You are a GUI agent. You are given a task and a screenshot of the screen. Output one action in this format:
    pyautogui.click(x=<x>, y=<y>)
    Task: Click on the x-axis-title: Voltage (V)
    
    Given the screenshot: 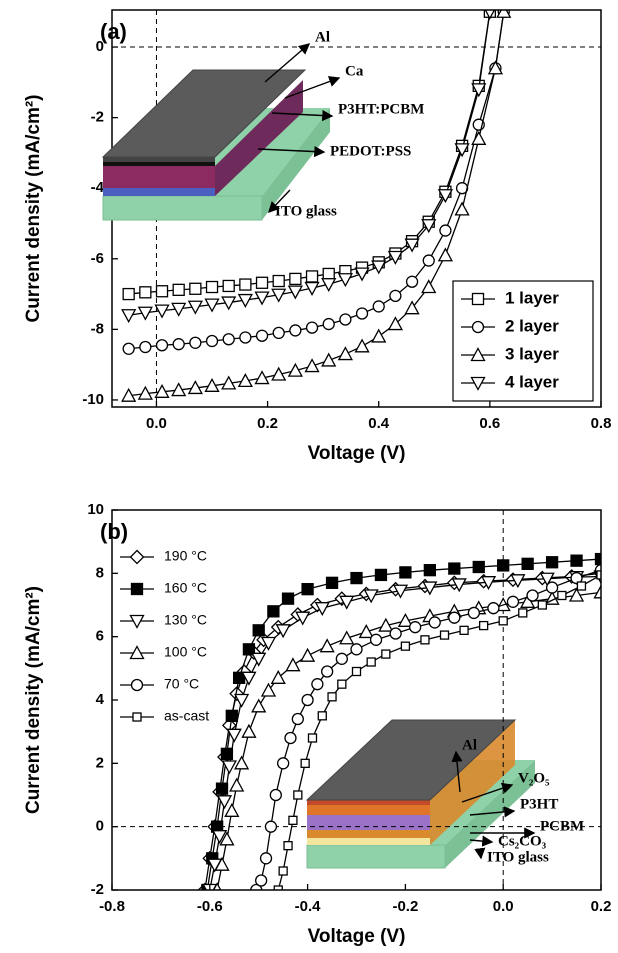 What is the action you would take?
    pyautogui.click(x=357, y=453)
    